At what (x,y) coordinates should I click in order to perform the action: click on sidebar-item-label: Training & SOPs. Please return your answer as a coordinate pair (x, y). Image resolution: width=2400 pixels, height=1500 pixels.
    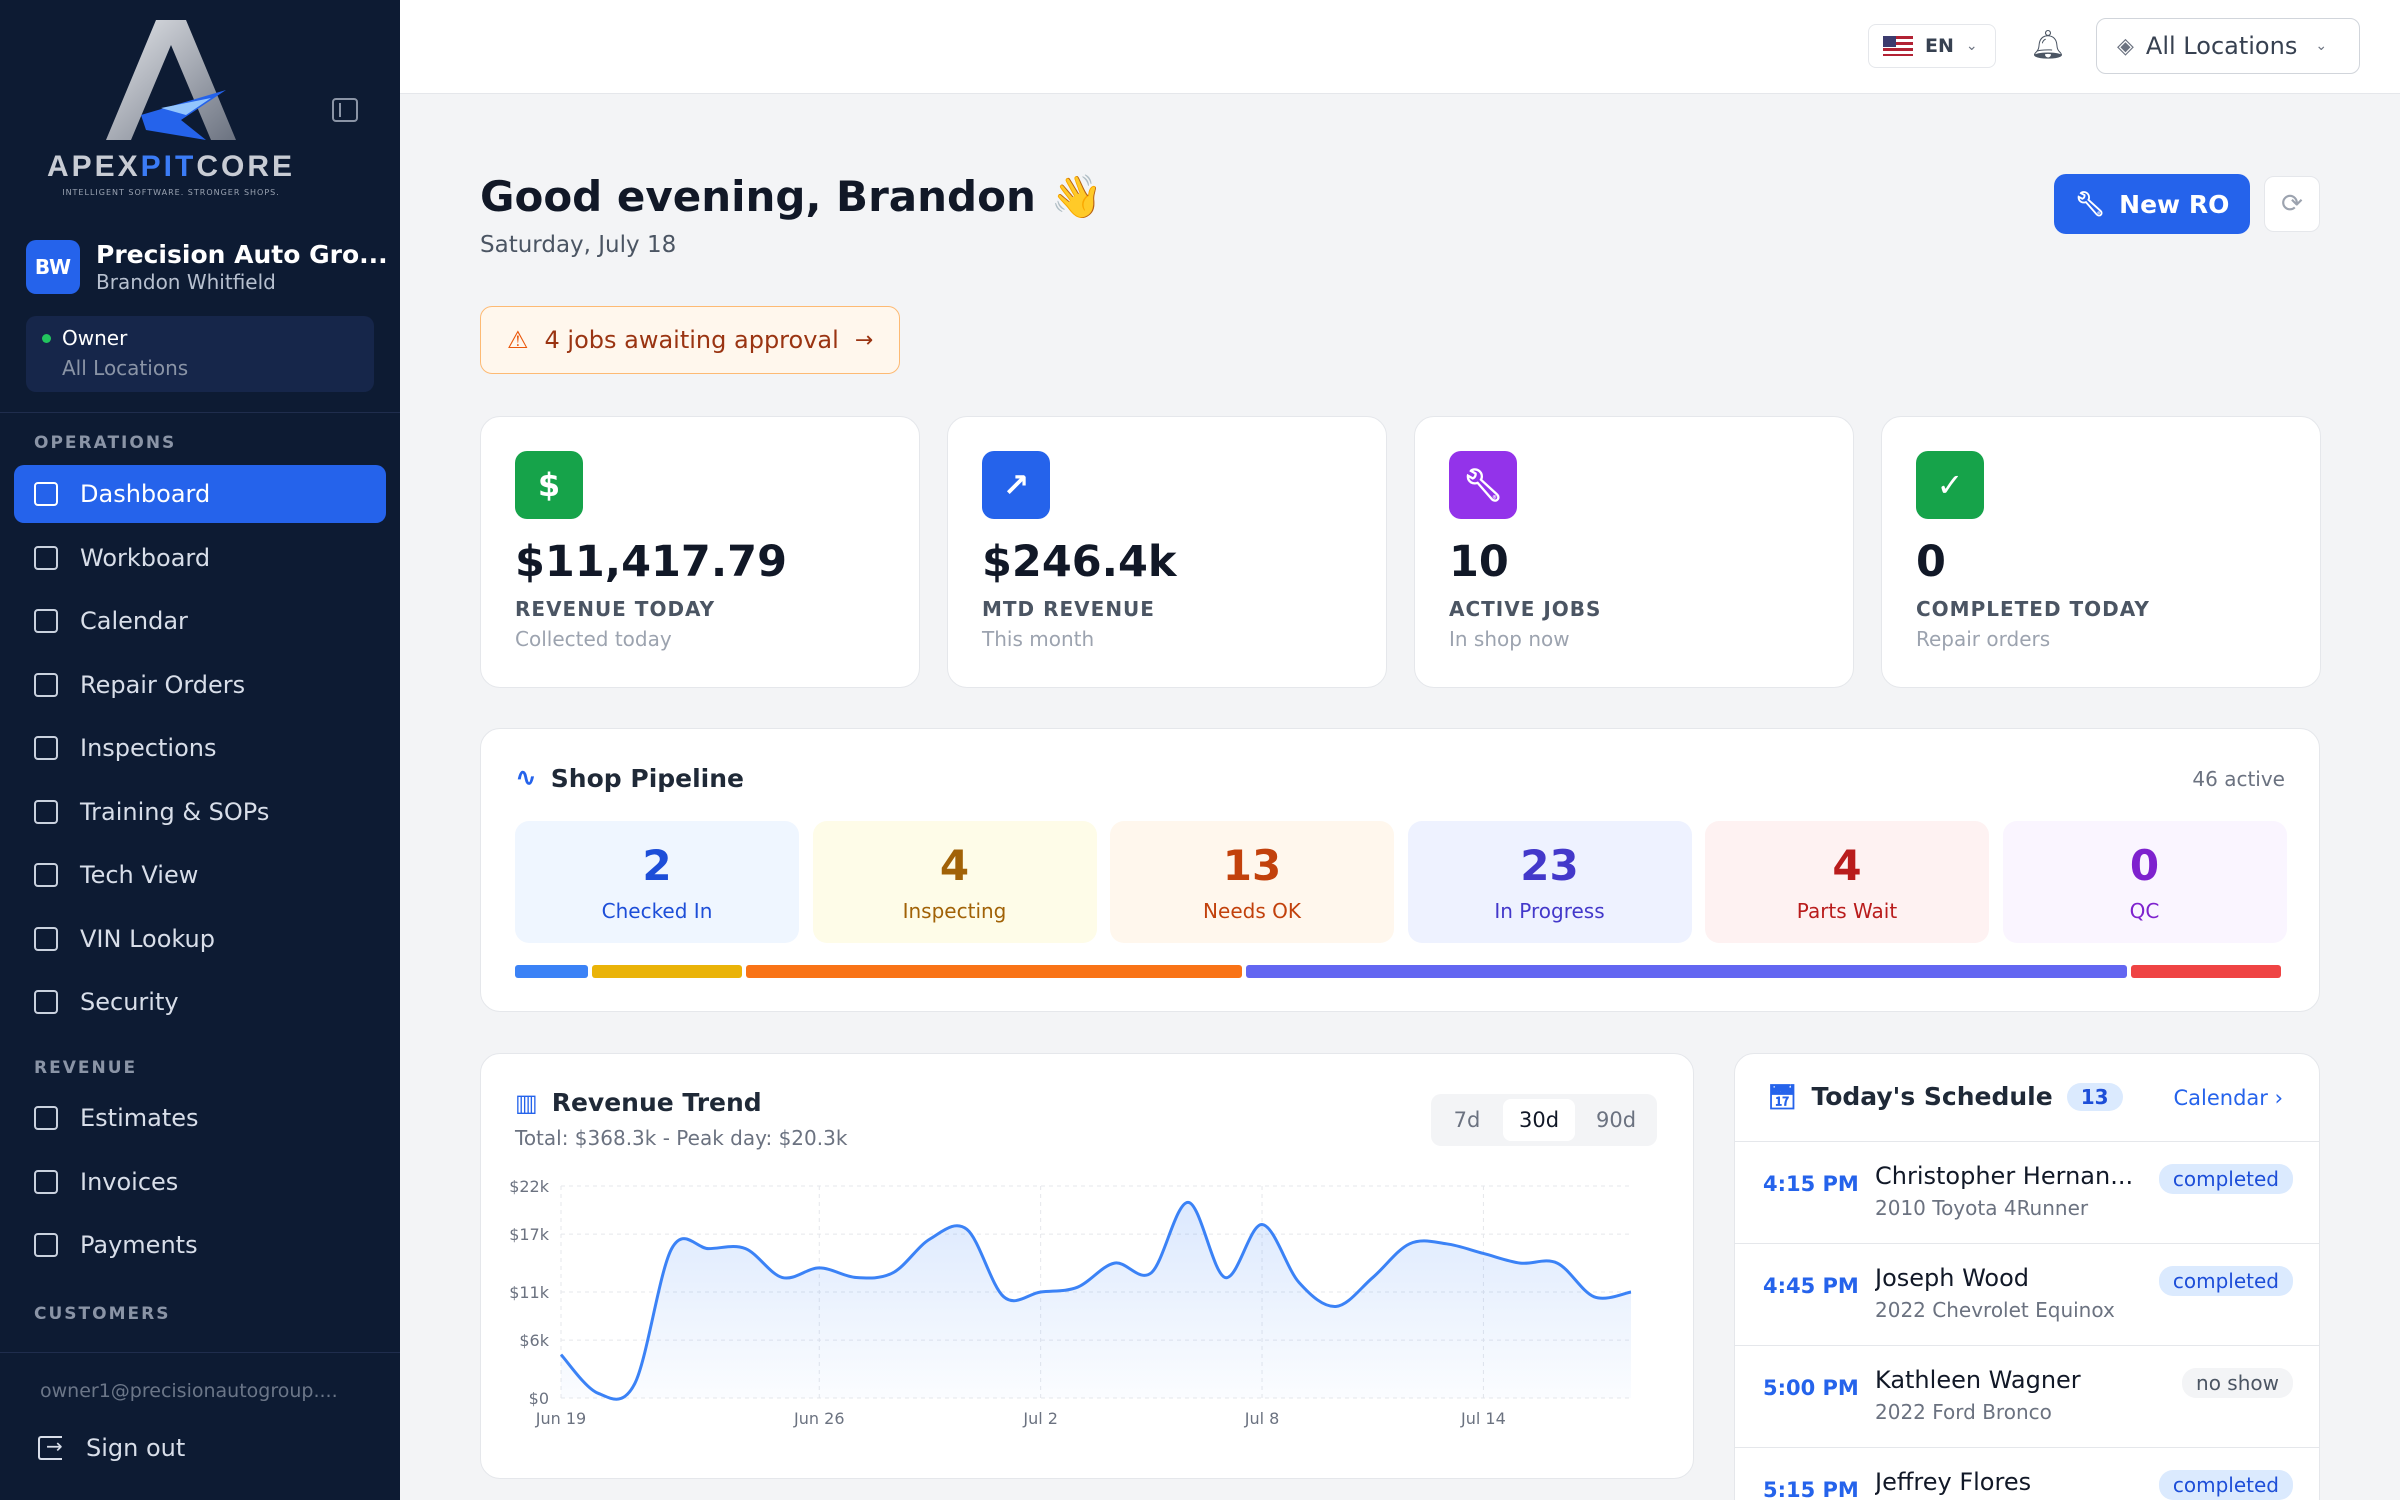
    Looking at the image, I should click on (175, 811).